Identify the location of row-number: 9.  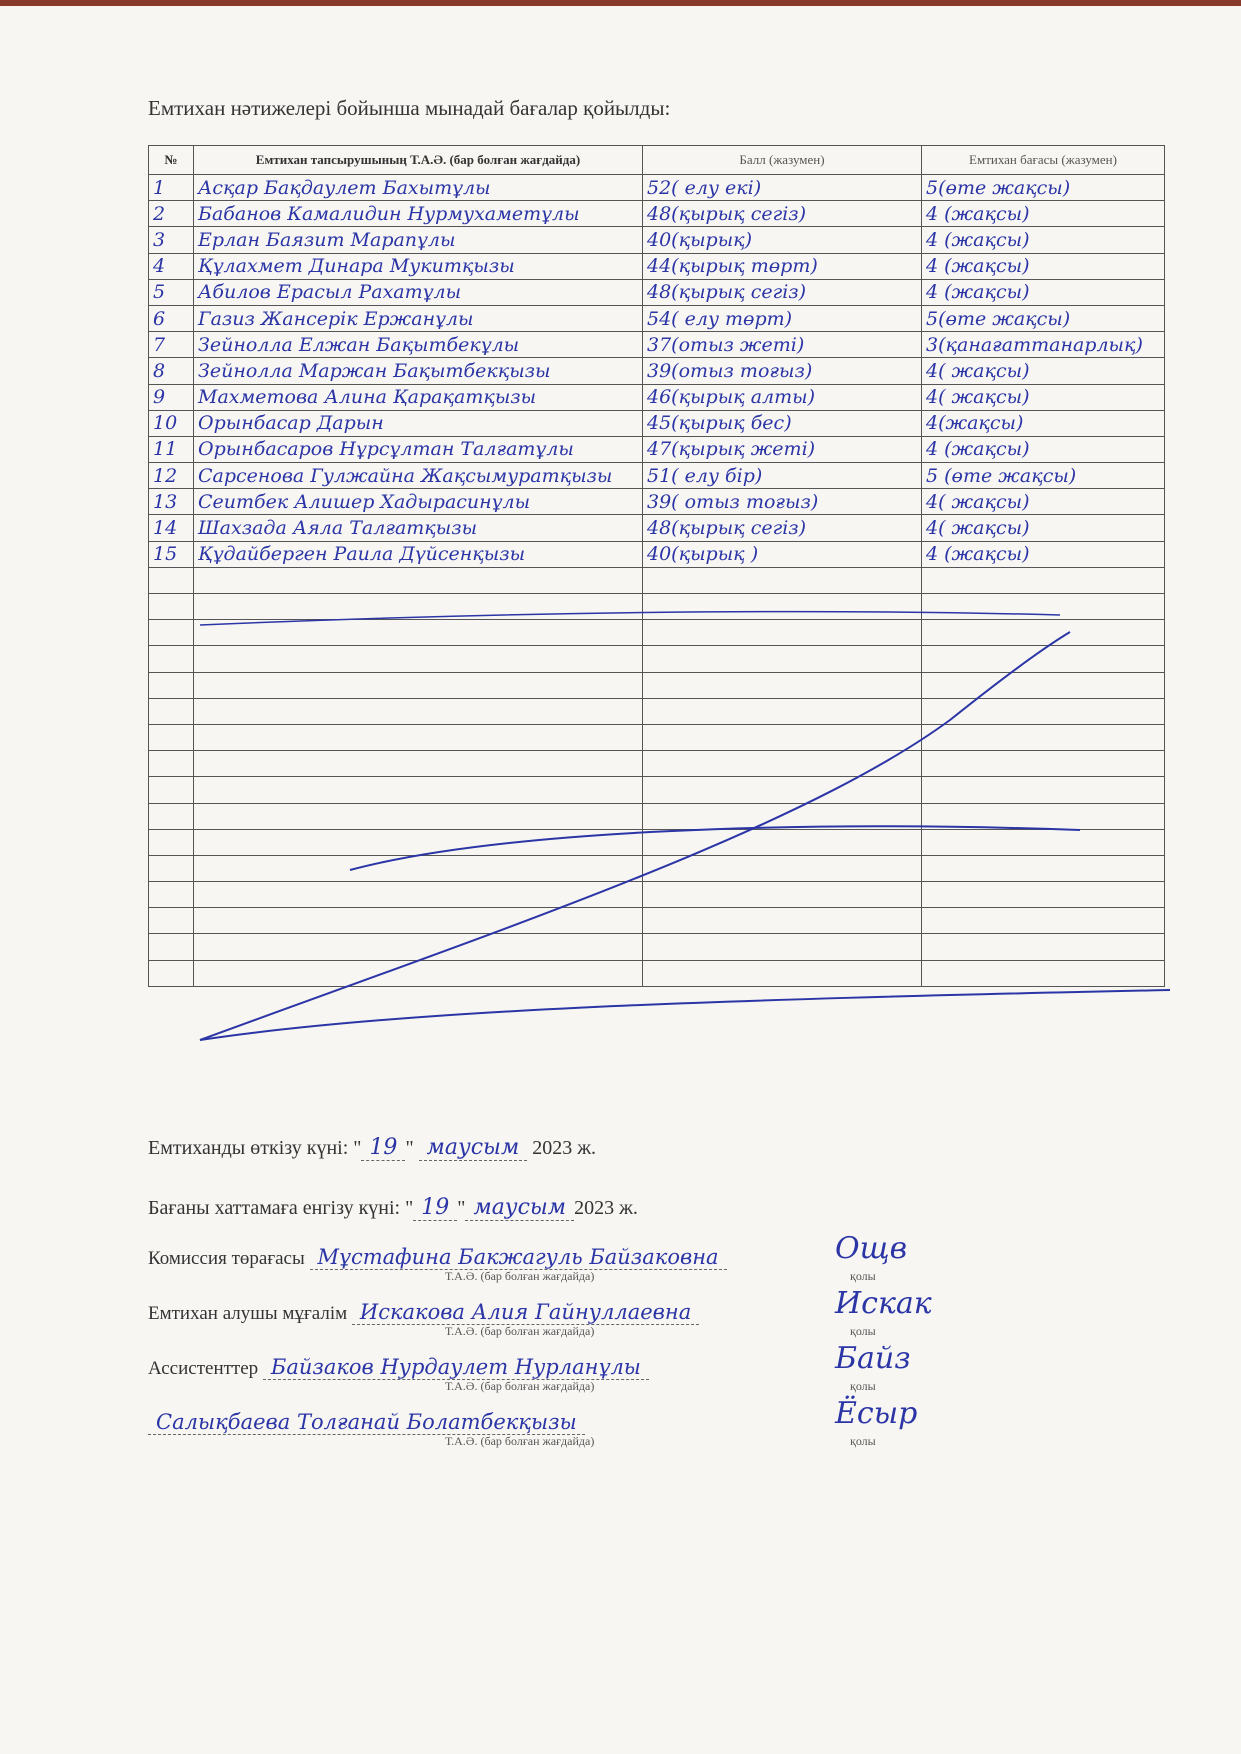
(171, 397).